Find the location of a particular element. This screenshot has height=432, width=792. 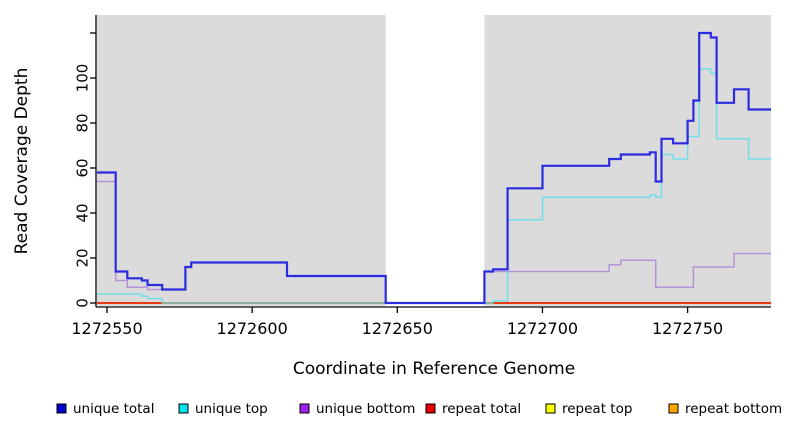

legend-label: repeat top is located at coordinates (597, 409).